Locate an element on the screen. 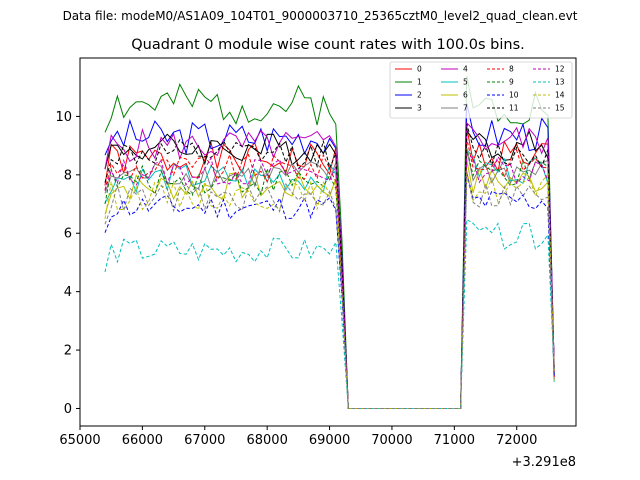 This screenshot has height=480, width=640. y-tick-label: 4 is located at coordinates (68, 292).